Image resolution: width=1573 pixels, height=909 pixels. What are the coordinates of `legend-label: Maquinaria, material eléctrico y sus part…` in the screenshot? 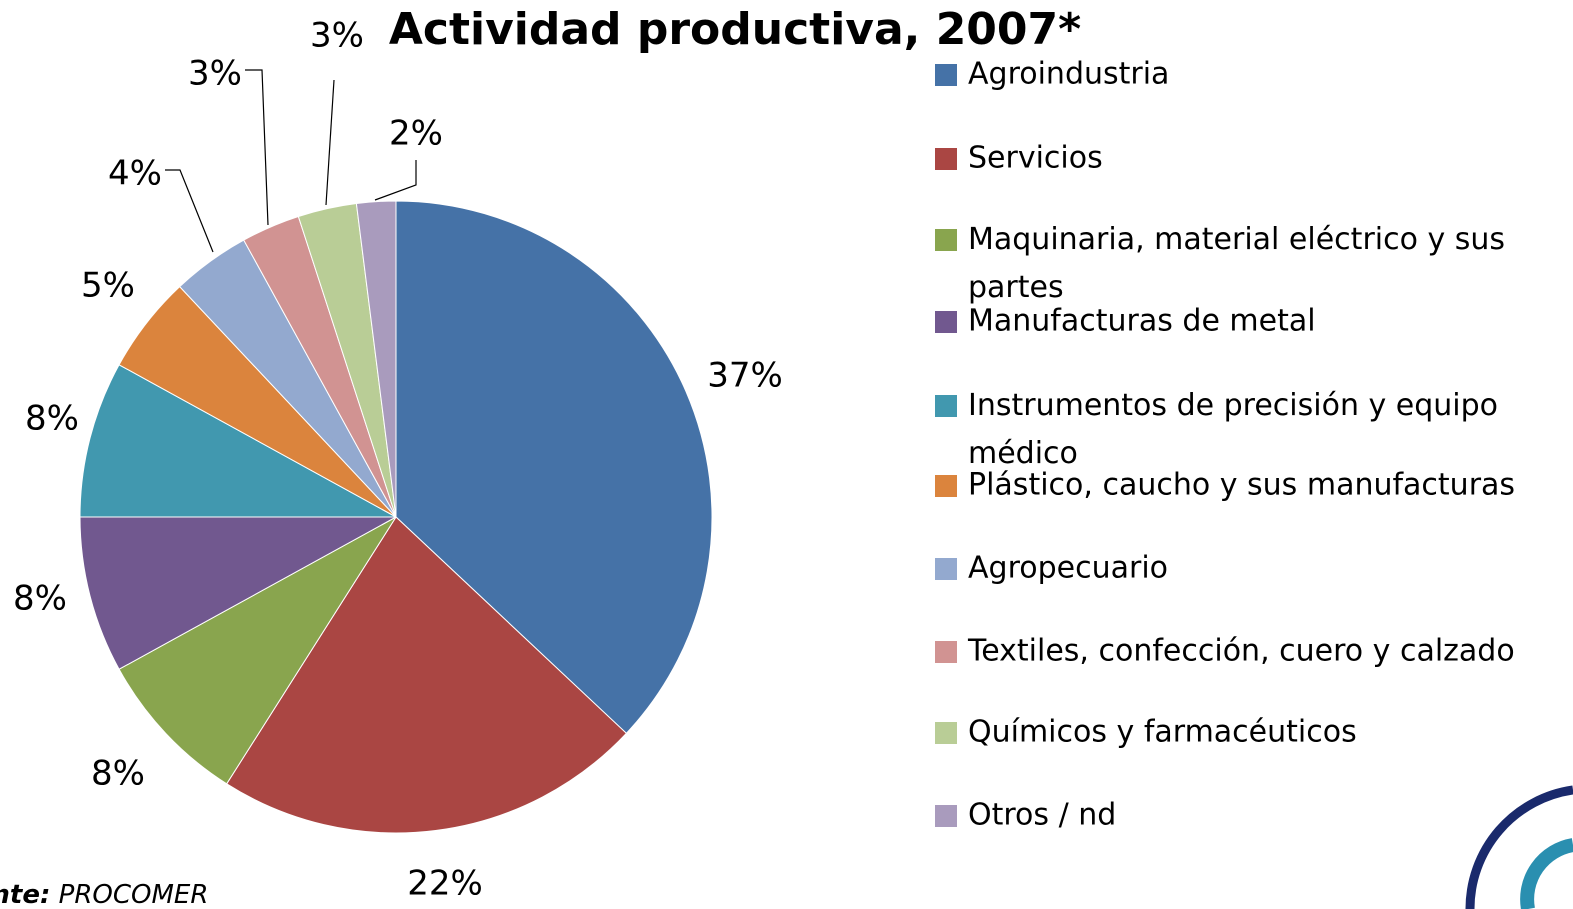 It's located at (1236, 263).